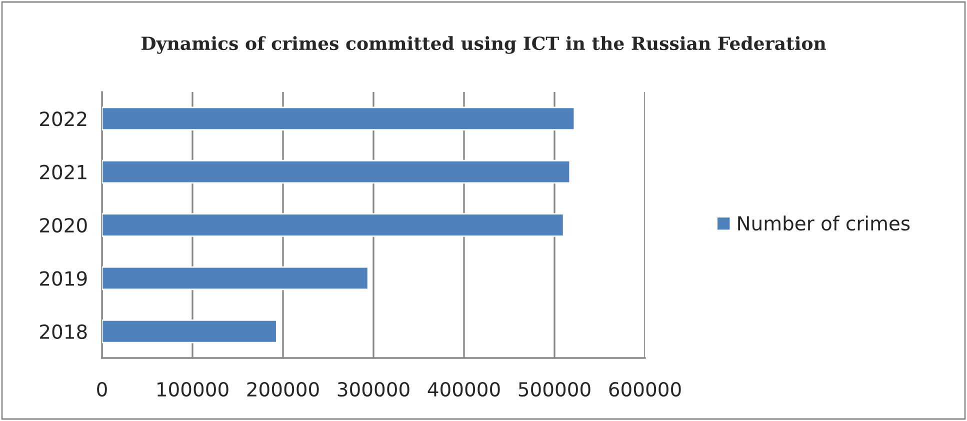 The image size is (967, 421). What do you see at coordinates (63, 332) in the screenshot?
I see `y-tick-label: 2018` at bounding box center [63, 332].